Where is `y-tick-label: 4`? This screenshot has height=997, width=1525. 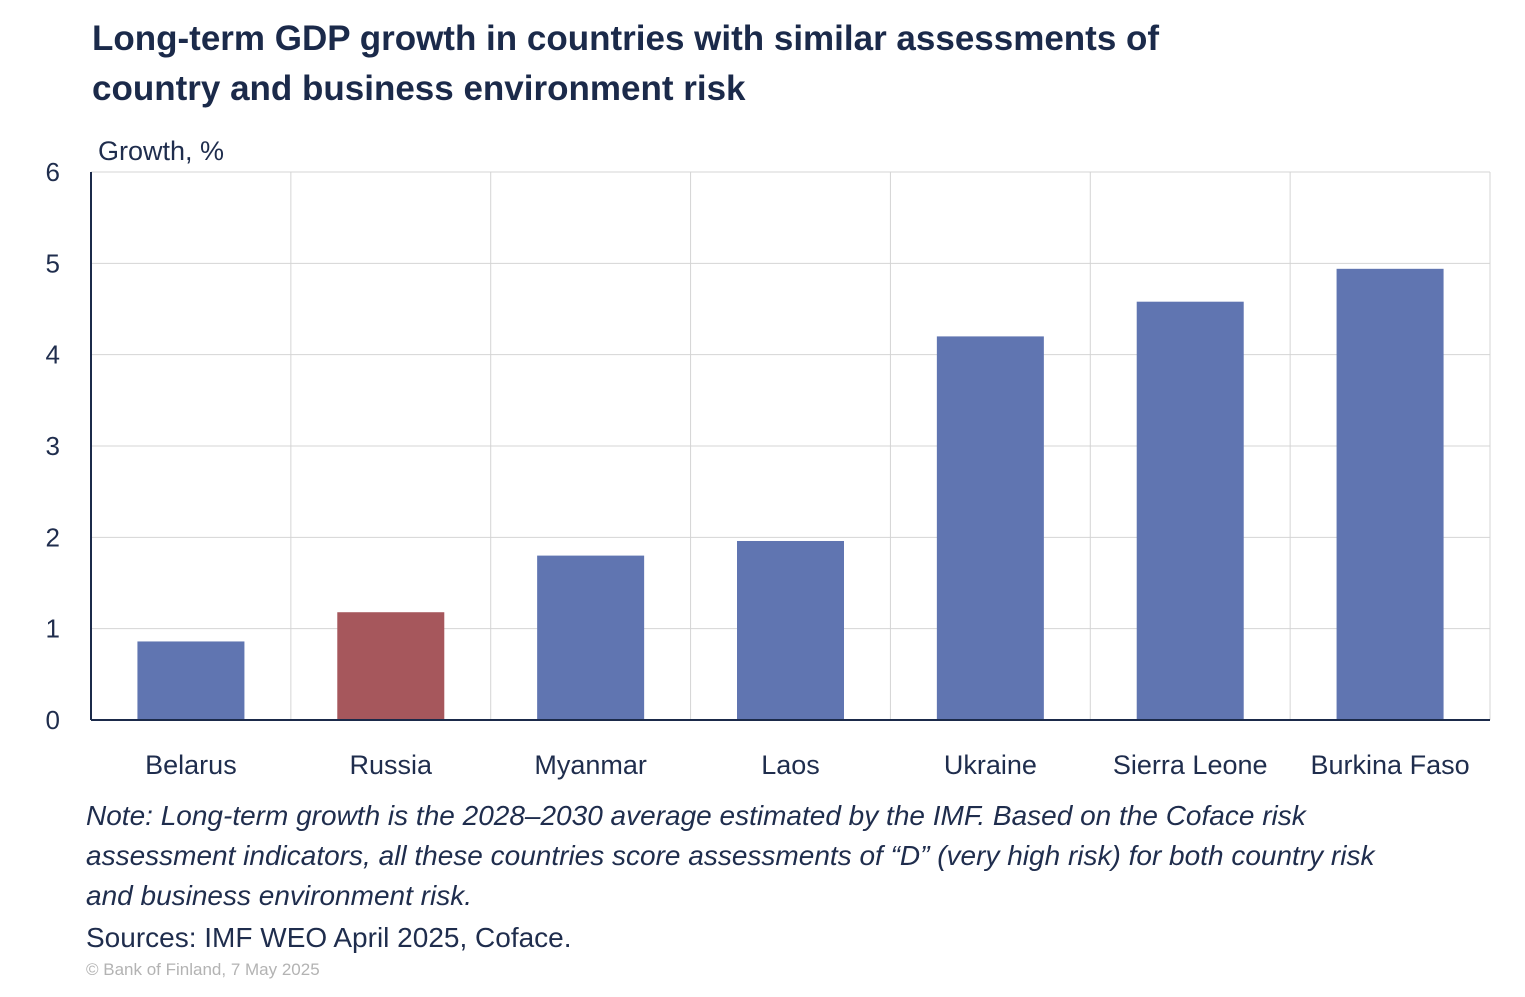 y-tick-label: 4 is located at coordinates (53, 355).